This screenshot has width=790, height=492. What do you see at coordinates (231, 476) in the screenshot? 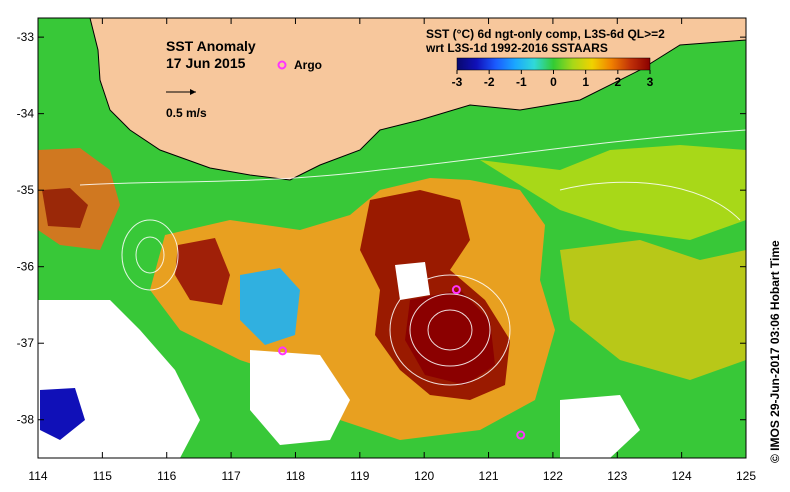
I see `x-tick-label: 117` at bounding box center [231, 476].